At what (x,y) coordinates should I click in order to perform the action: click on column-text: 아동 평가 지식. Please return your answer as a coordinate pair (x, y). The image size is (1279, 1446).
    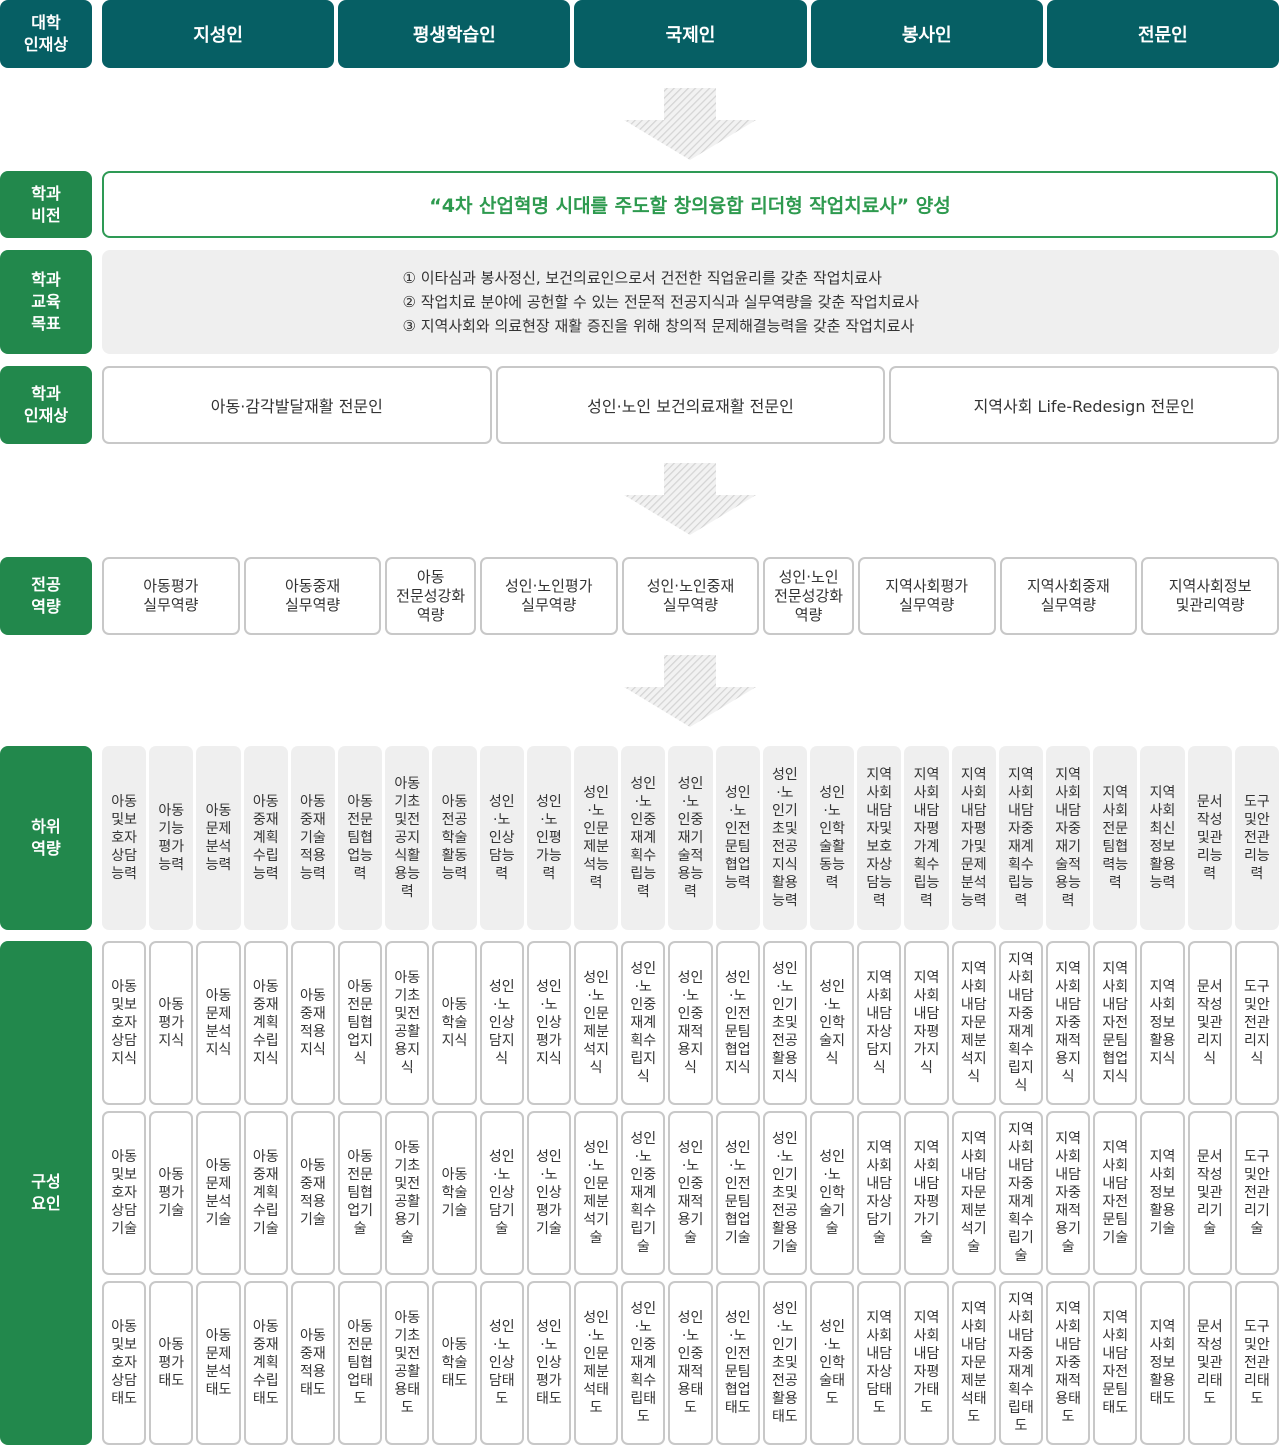
    Looking at the image, I should click on (171, 1023).